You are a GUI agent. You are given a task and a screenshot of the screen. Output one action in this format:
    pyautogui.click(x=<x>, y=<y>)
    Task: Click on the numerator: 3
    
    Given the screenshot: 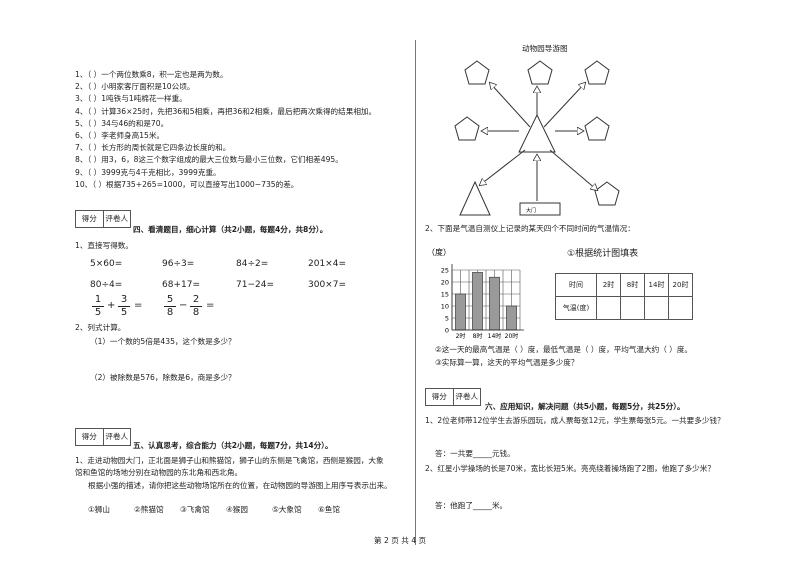 What is the action you would take?
    pyautogui.click(x=124, y=300)
    